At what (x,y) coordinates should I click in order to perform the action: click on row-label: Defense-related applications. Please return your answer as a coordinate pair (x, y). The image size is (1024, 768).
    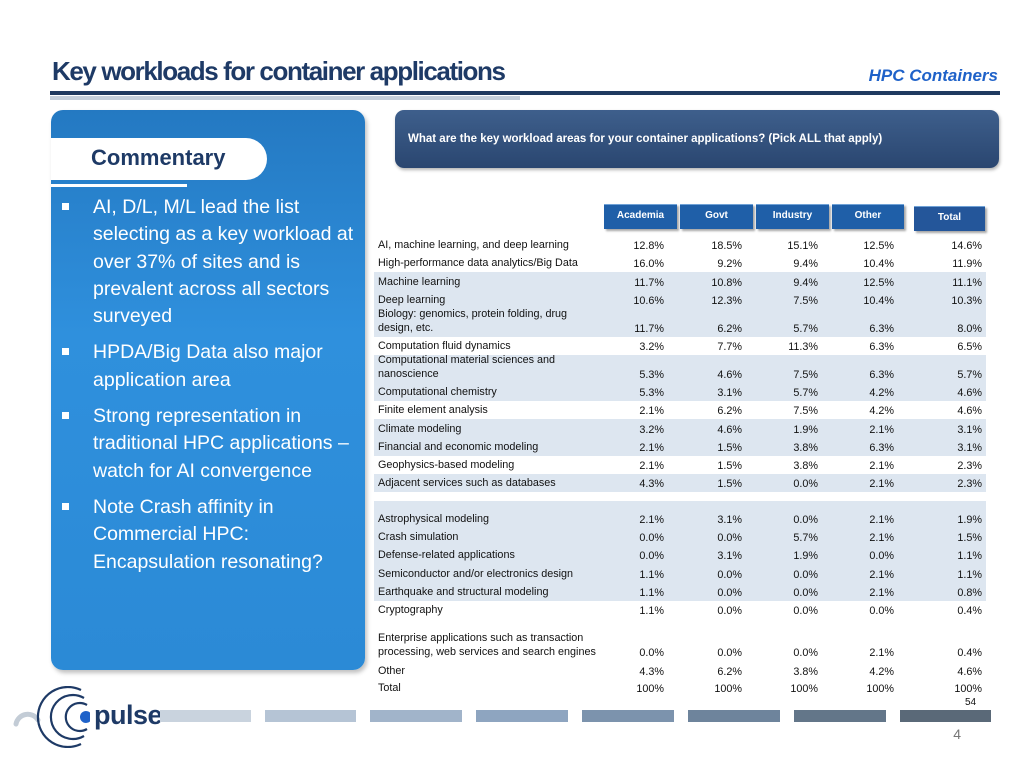
    Looking at the image, I should click on (446, 554).